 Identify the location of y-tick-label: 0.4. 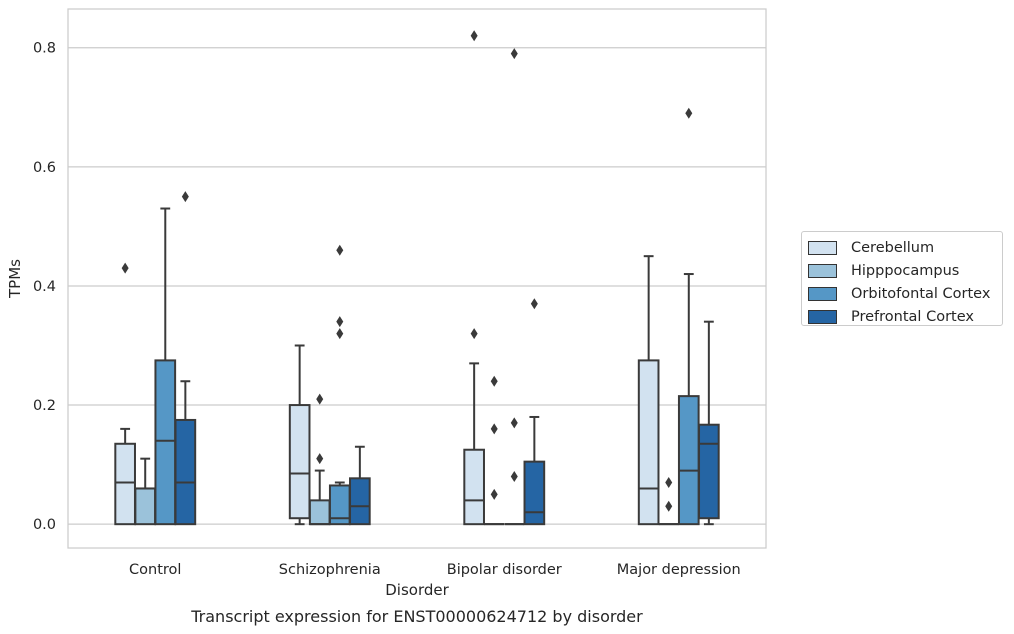
(44, 287).